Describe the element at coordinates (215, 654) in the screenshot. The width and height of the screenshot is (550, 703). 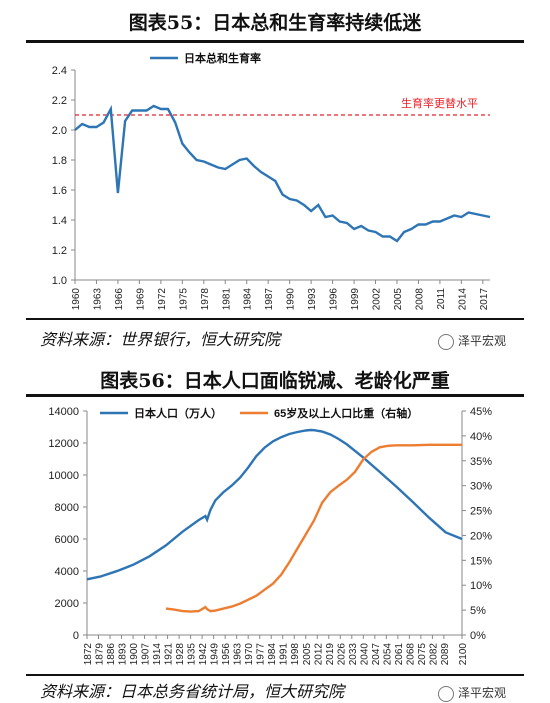
I see `x-tick-label: 1949` at that location.